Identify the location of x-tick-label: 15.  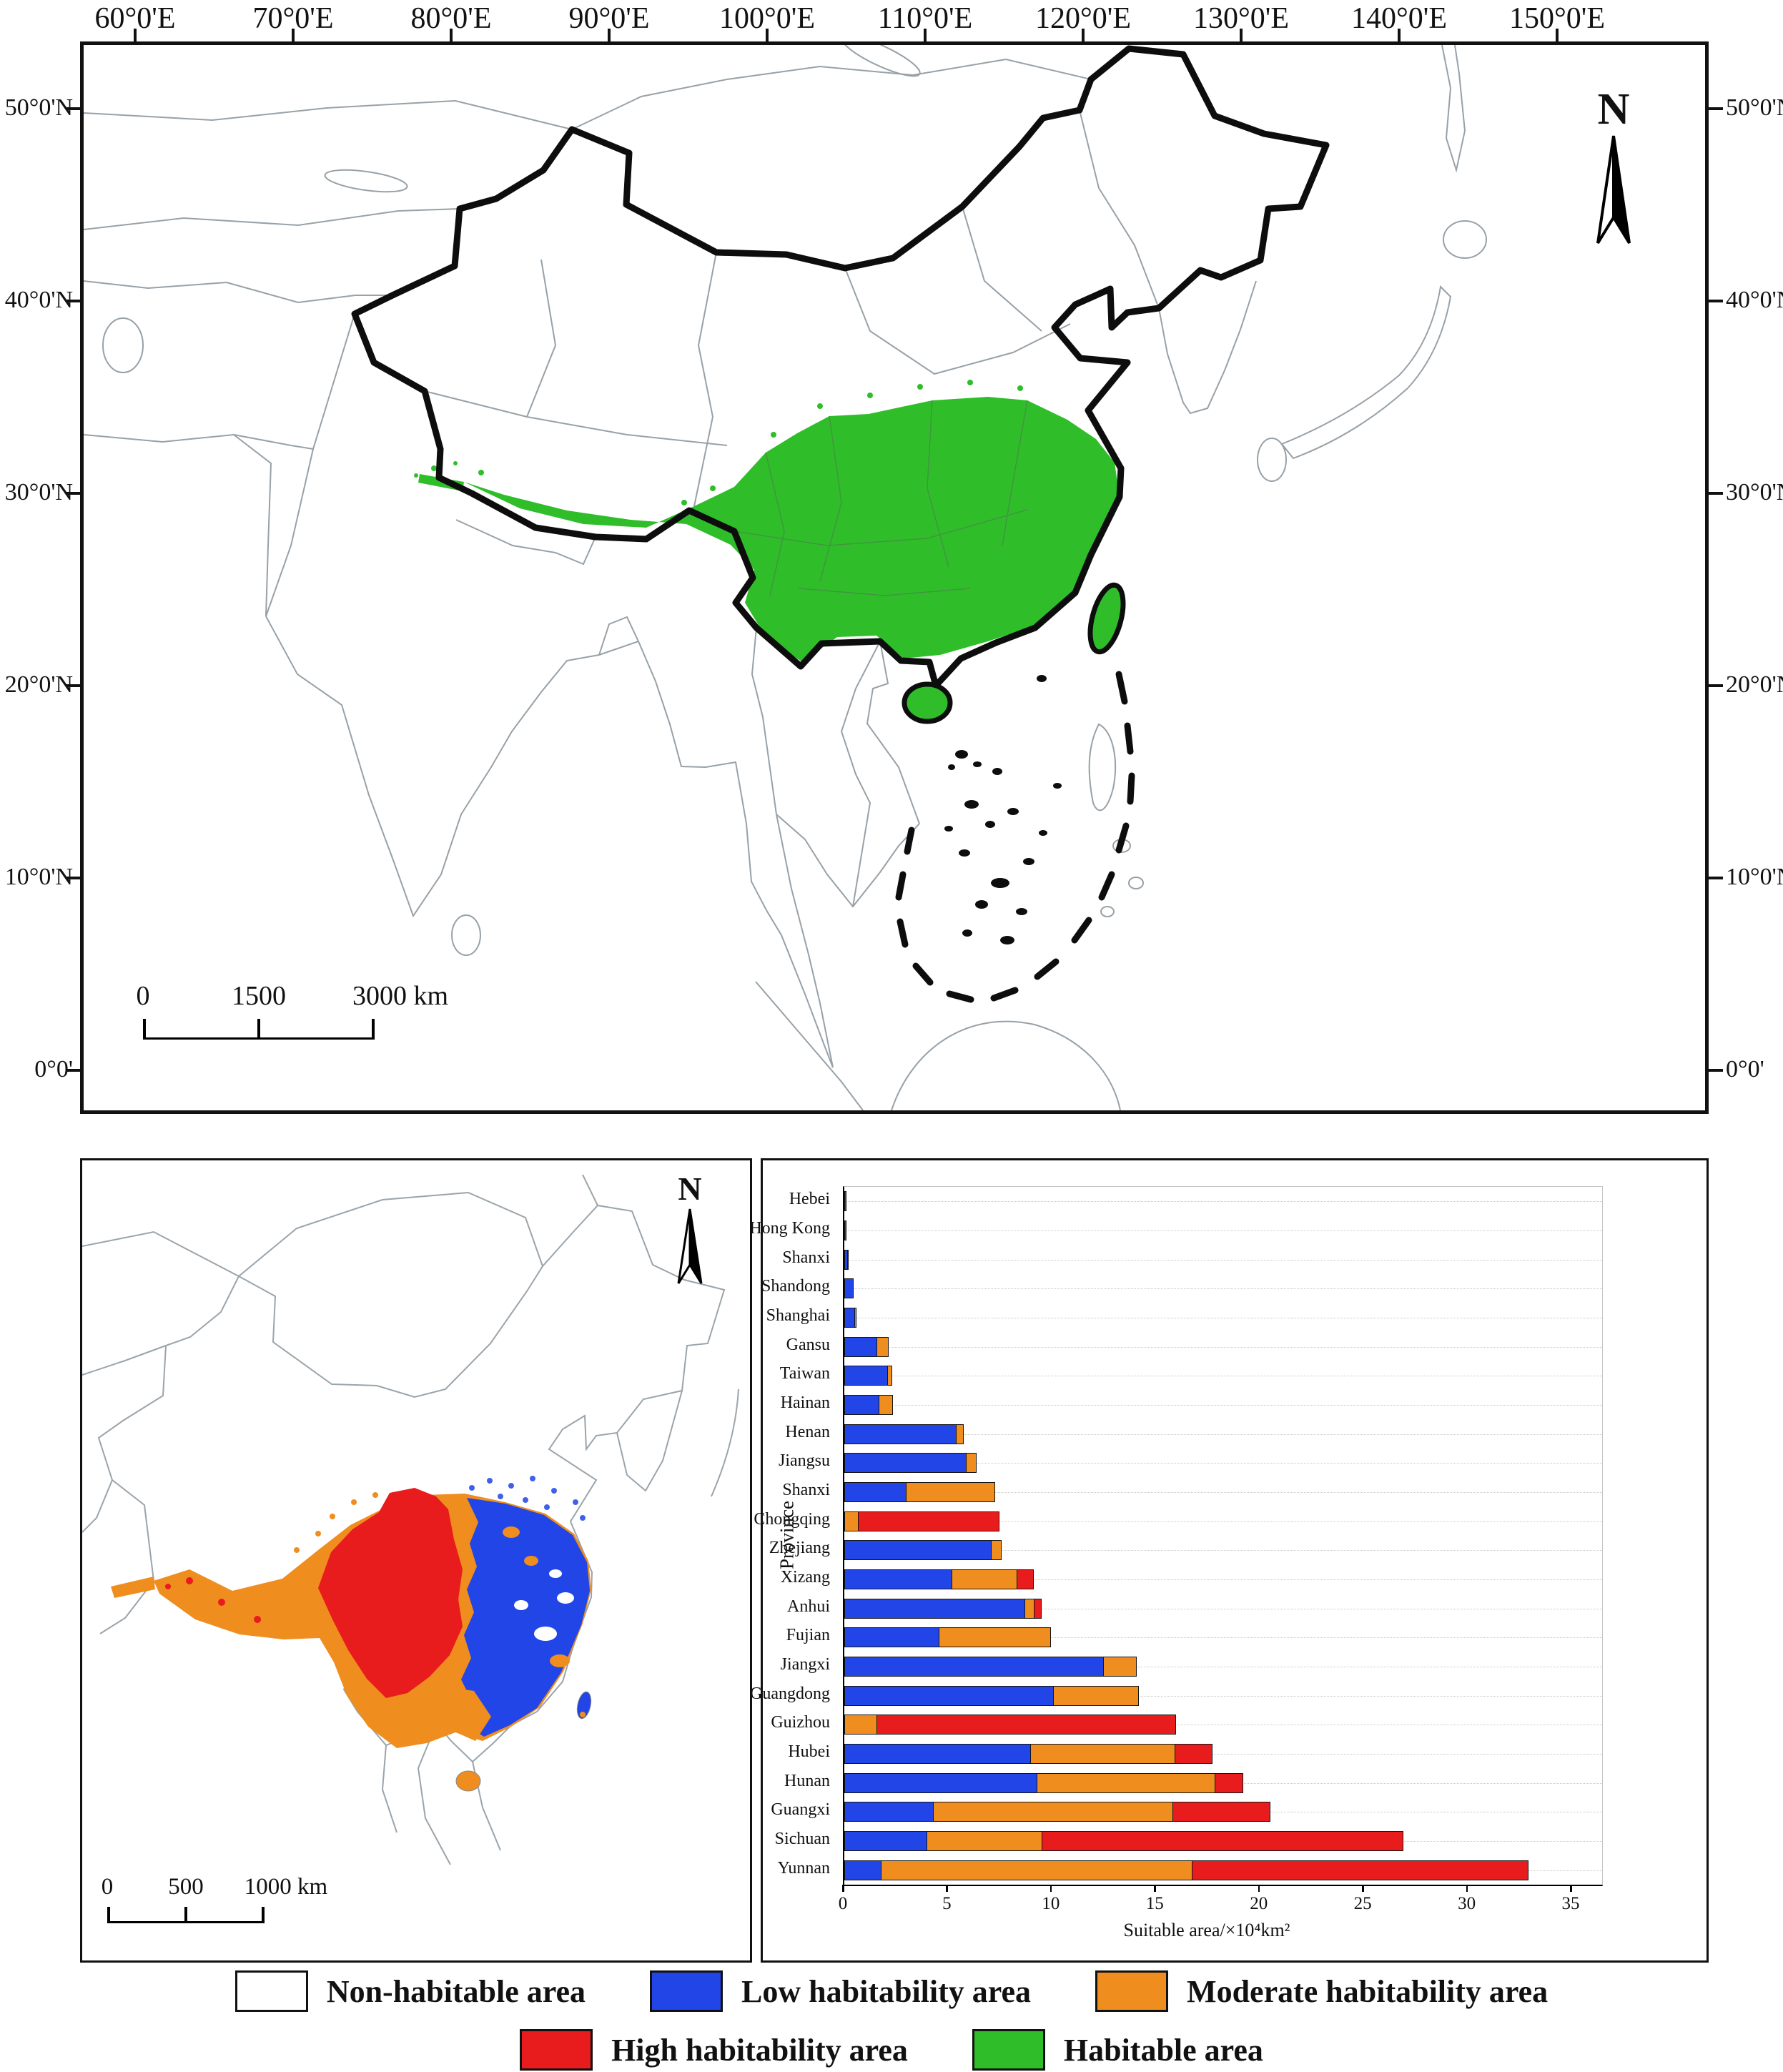
(1154, 1903).